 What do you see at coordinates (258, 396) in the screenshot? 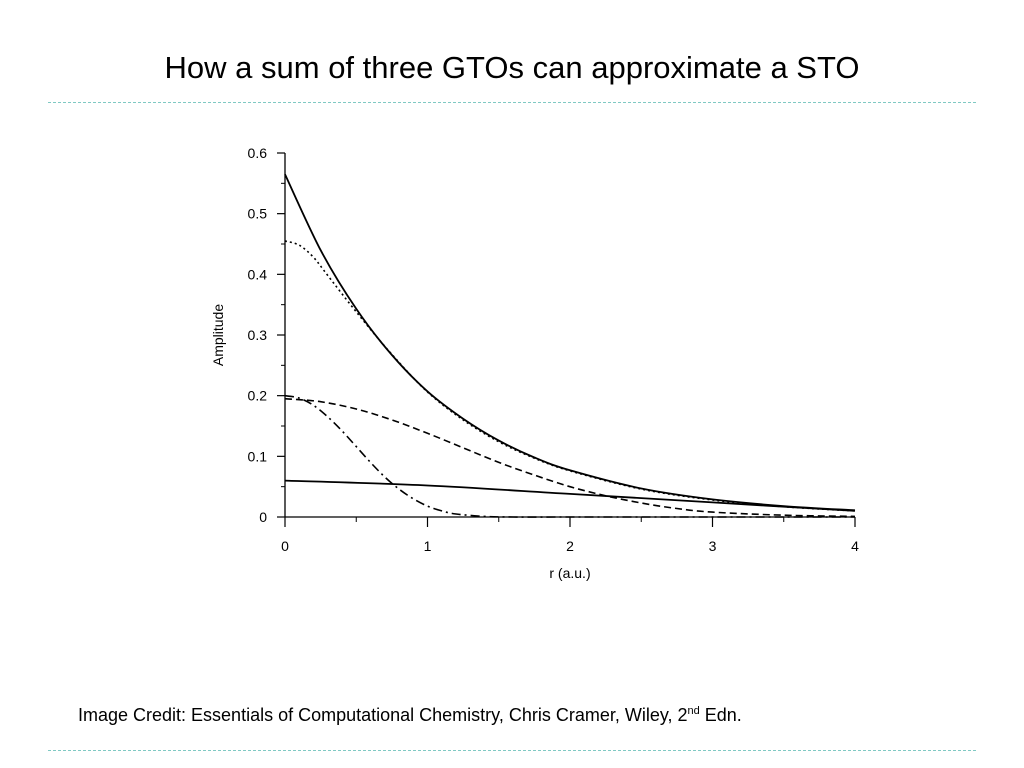
I see `y-tick-label: 0.2` at bounding box center [258, 396].